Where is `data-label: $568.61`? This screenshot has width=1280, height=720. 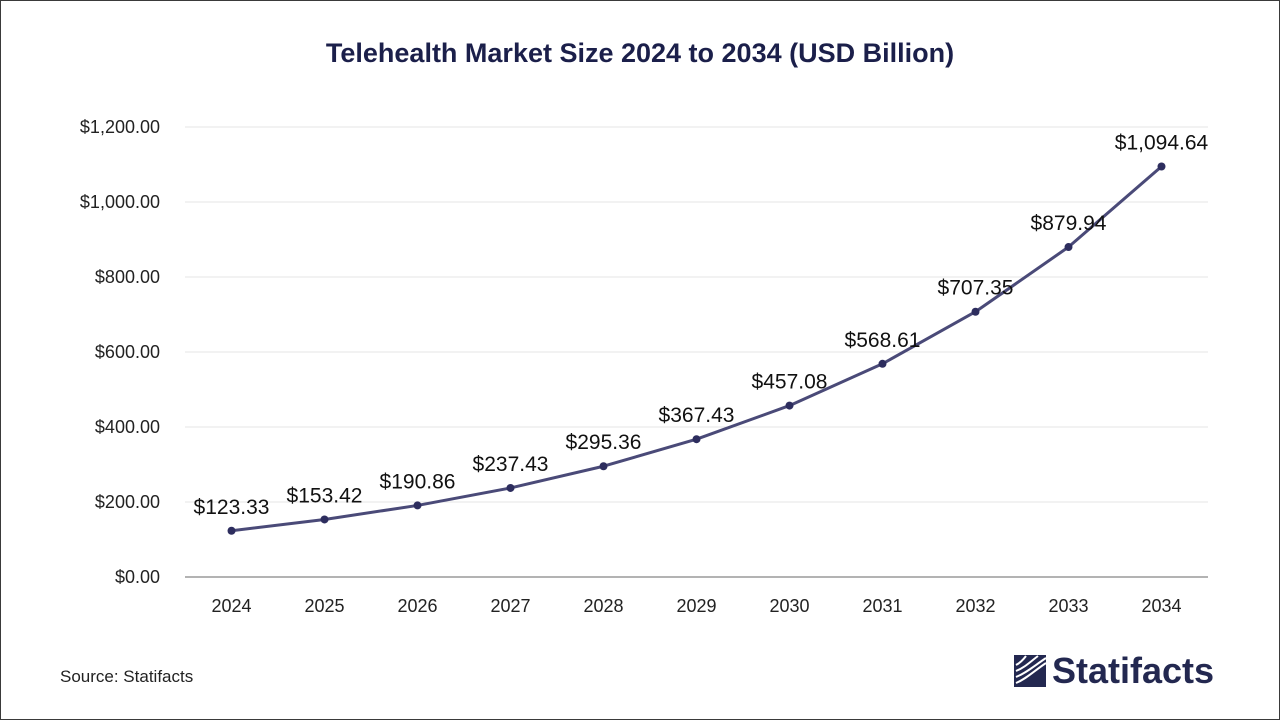
data-label: $568.61 is located at coordinates (883, 340).